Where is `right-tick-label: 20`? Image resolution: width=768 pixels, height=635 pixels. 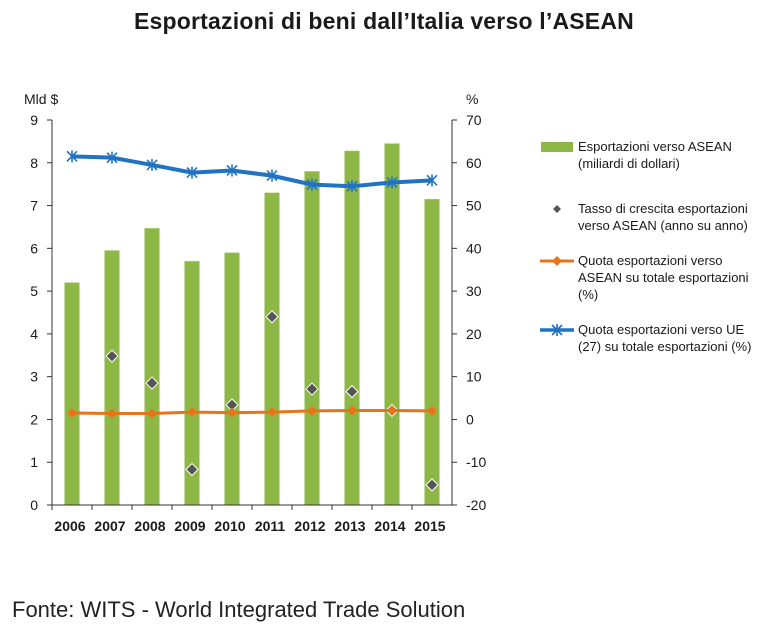
right-tick-label: 20 is located at coordinates (474, 334).